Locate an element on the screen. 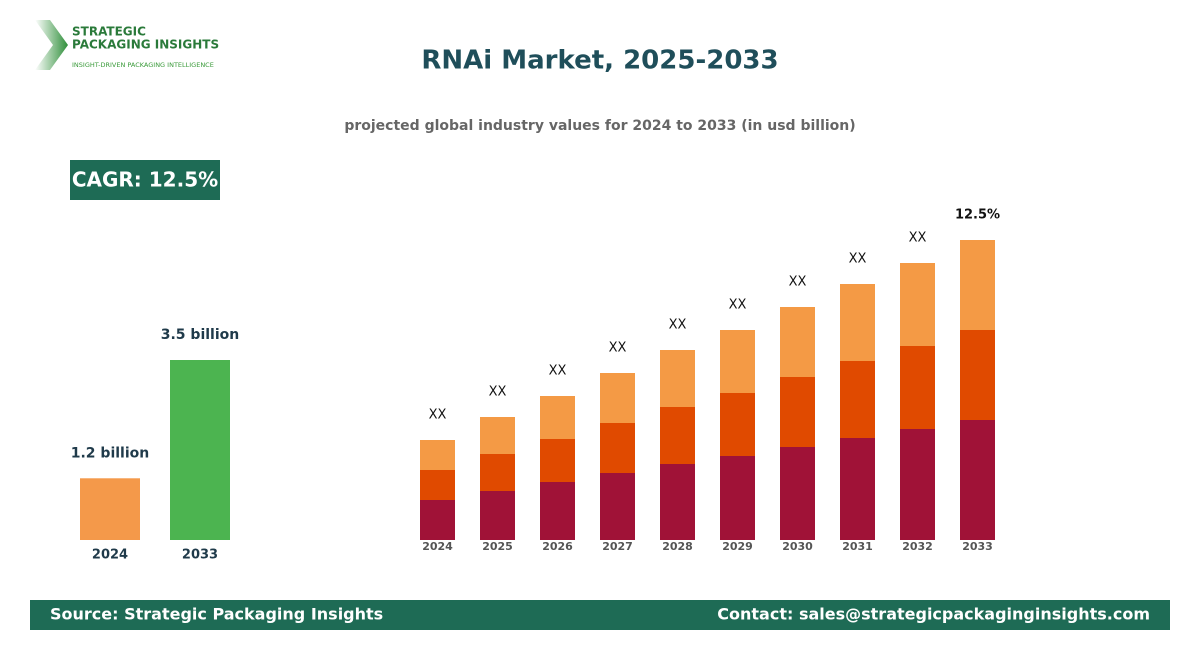 The image size is (1200, 650). x-tick-label: 2028 is located at coordinates (677, 546).